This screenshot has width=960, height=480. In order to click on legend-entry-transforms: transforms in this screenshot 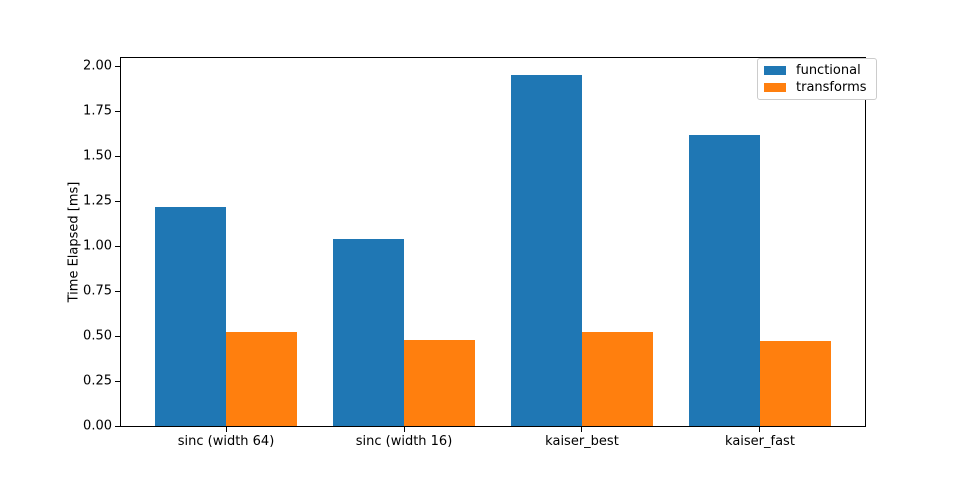, I will do `click(815, 87)`.